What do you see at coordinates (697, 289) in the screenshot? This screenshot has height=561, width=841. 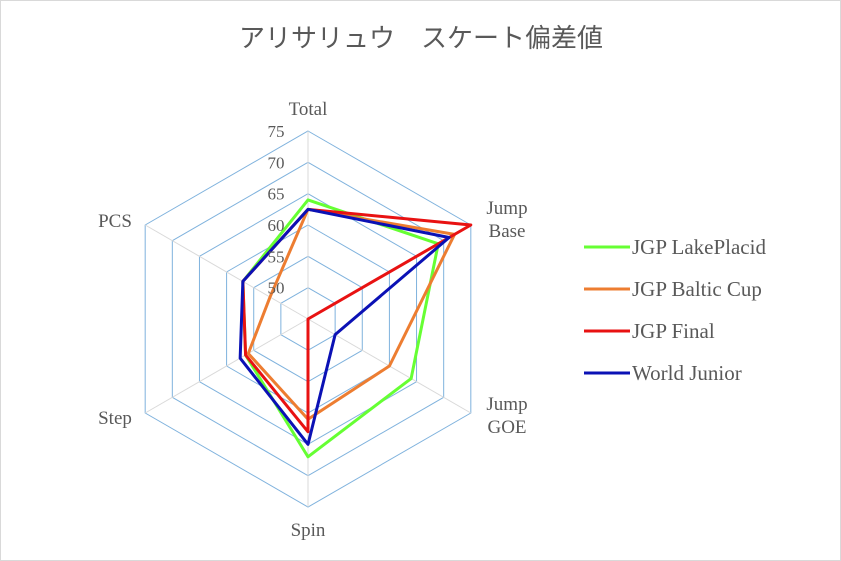 I see `legend-label: JGP Baltic Cup` at bounding box center [697, 289].